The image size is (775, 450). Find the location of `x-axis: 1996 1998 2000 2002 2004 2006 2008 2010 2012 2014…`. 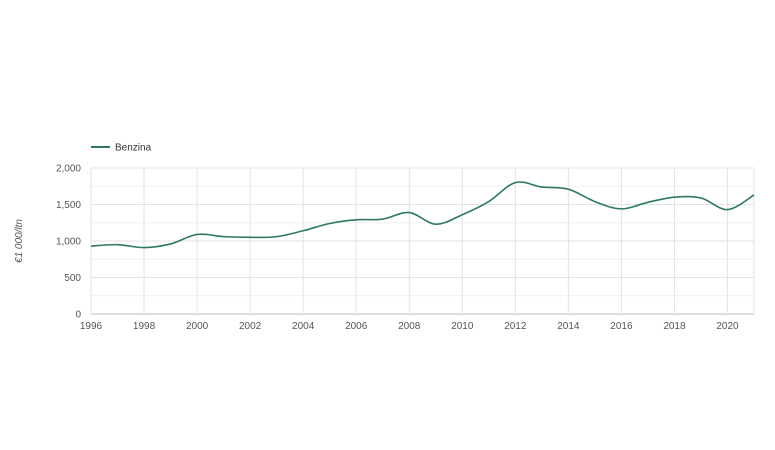

x-axis: 1996 1998 2000 2002 2004 2006 2008 2010 2012 2014… is located at coordinates (409, 326).